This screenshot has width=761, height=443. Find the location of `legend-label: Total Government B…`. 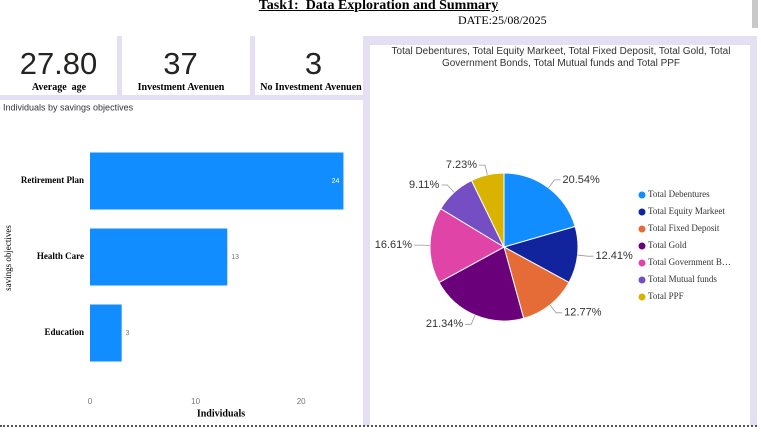

legend-label: Total Government B… is located at coordinates (689, 262).